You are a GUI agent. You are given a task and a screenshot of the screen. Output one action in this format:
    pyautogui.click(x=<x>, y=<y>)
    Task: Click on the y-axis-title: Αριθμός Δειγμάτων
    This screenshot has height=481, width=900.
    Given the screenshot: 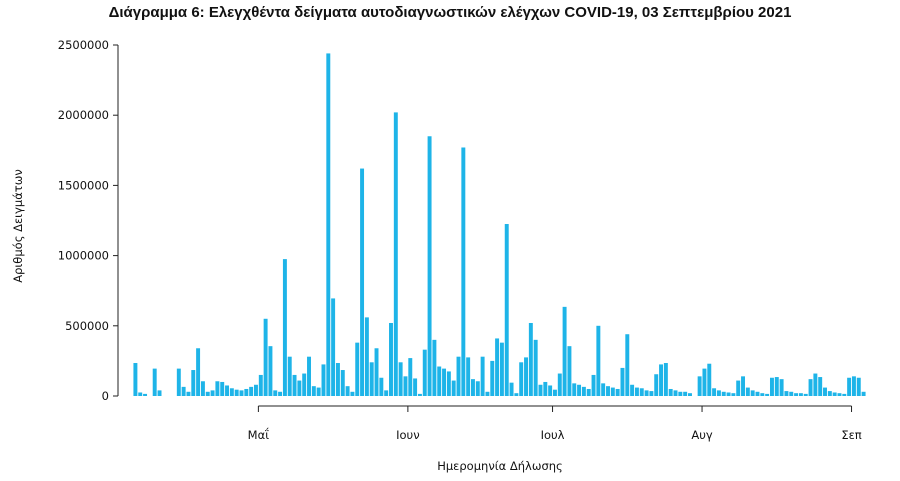 What is the action you would take?
    pyautogui.click(x=18, y=226)
    